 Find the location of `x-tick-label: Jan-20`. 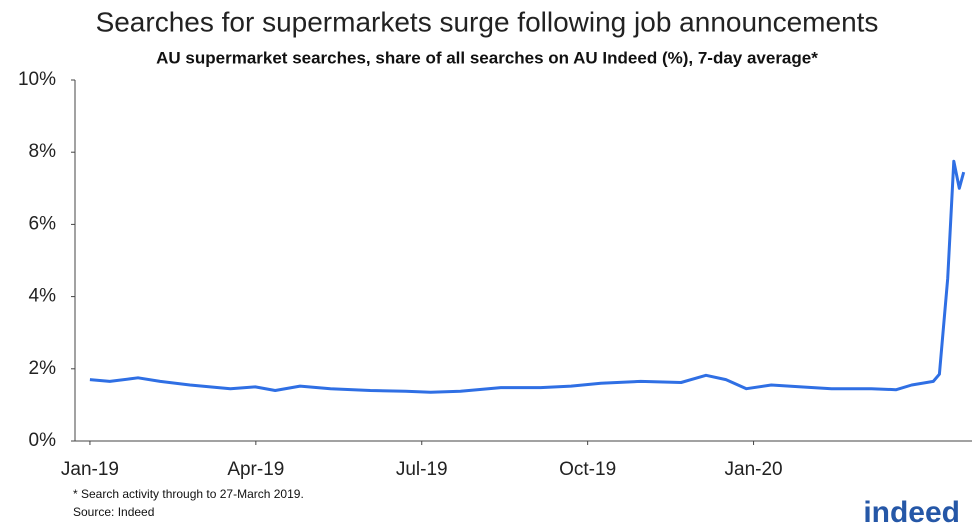

x-tick-label: Jan-20 is located at coordinates (754, 469).